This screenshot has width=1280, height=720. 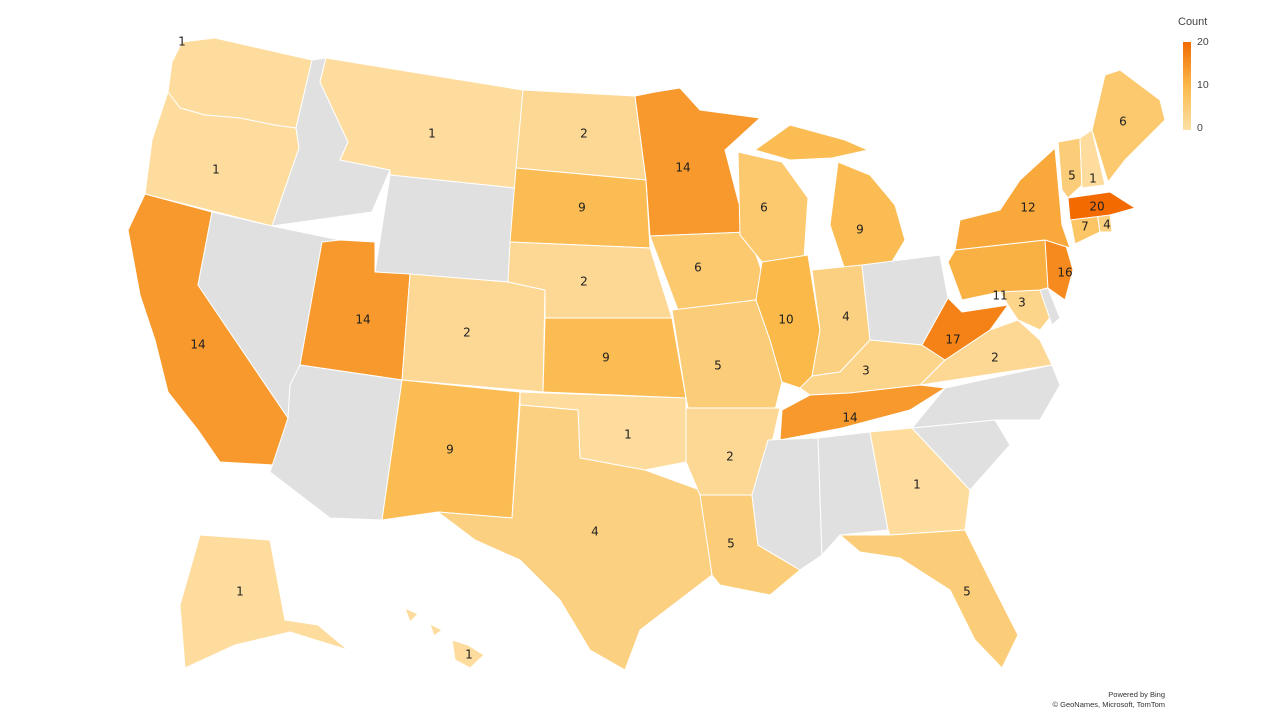 I want to click on state-count-label-oregon: 1, so click(x=216, y=170).